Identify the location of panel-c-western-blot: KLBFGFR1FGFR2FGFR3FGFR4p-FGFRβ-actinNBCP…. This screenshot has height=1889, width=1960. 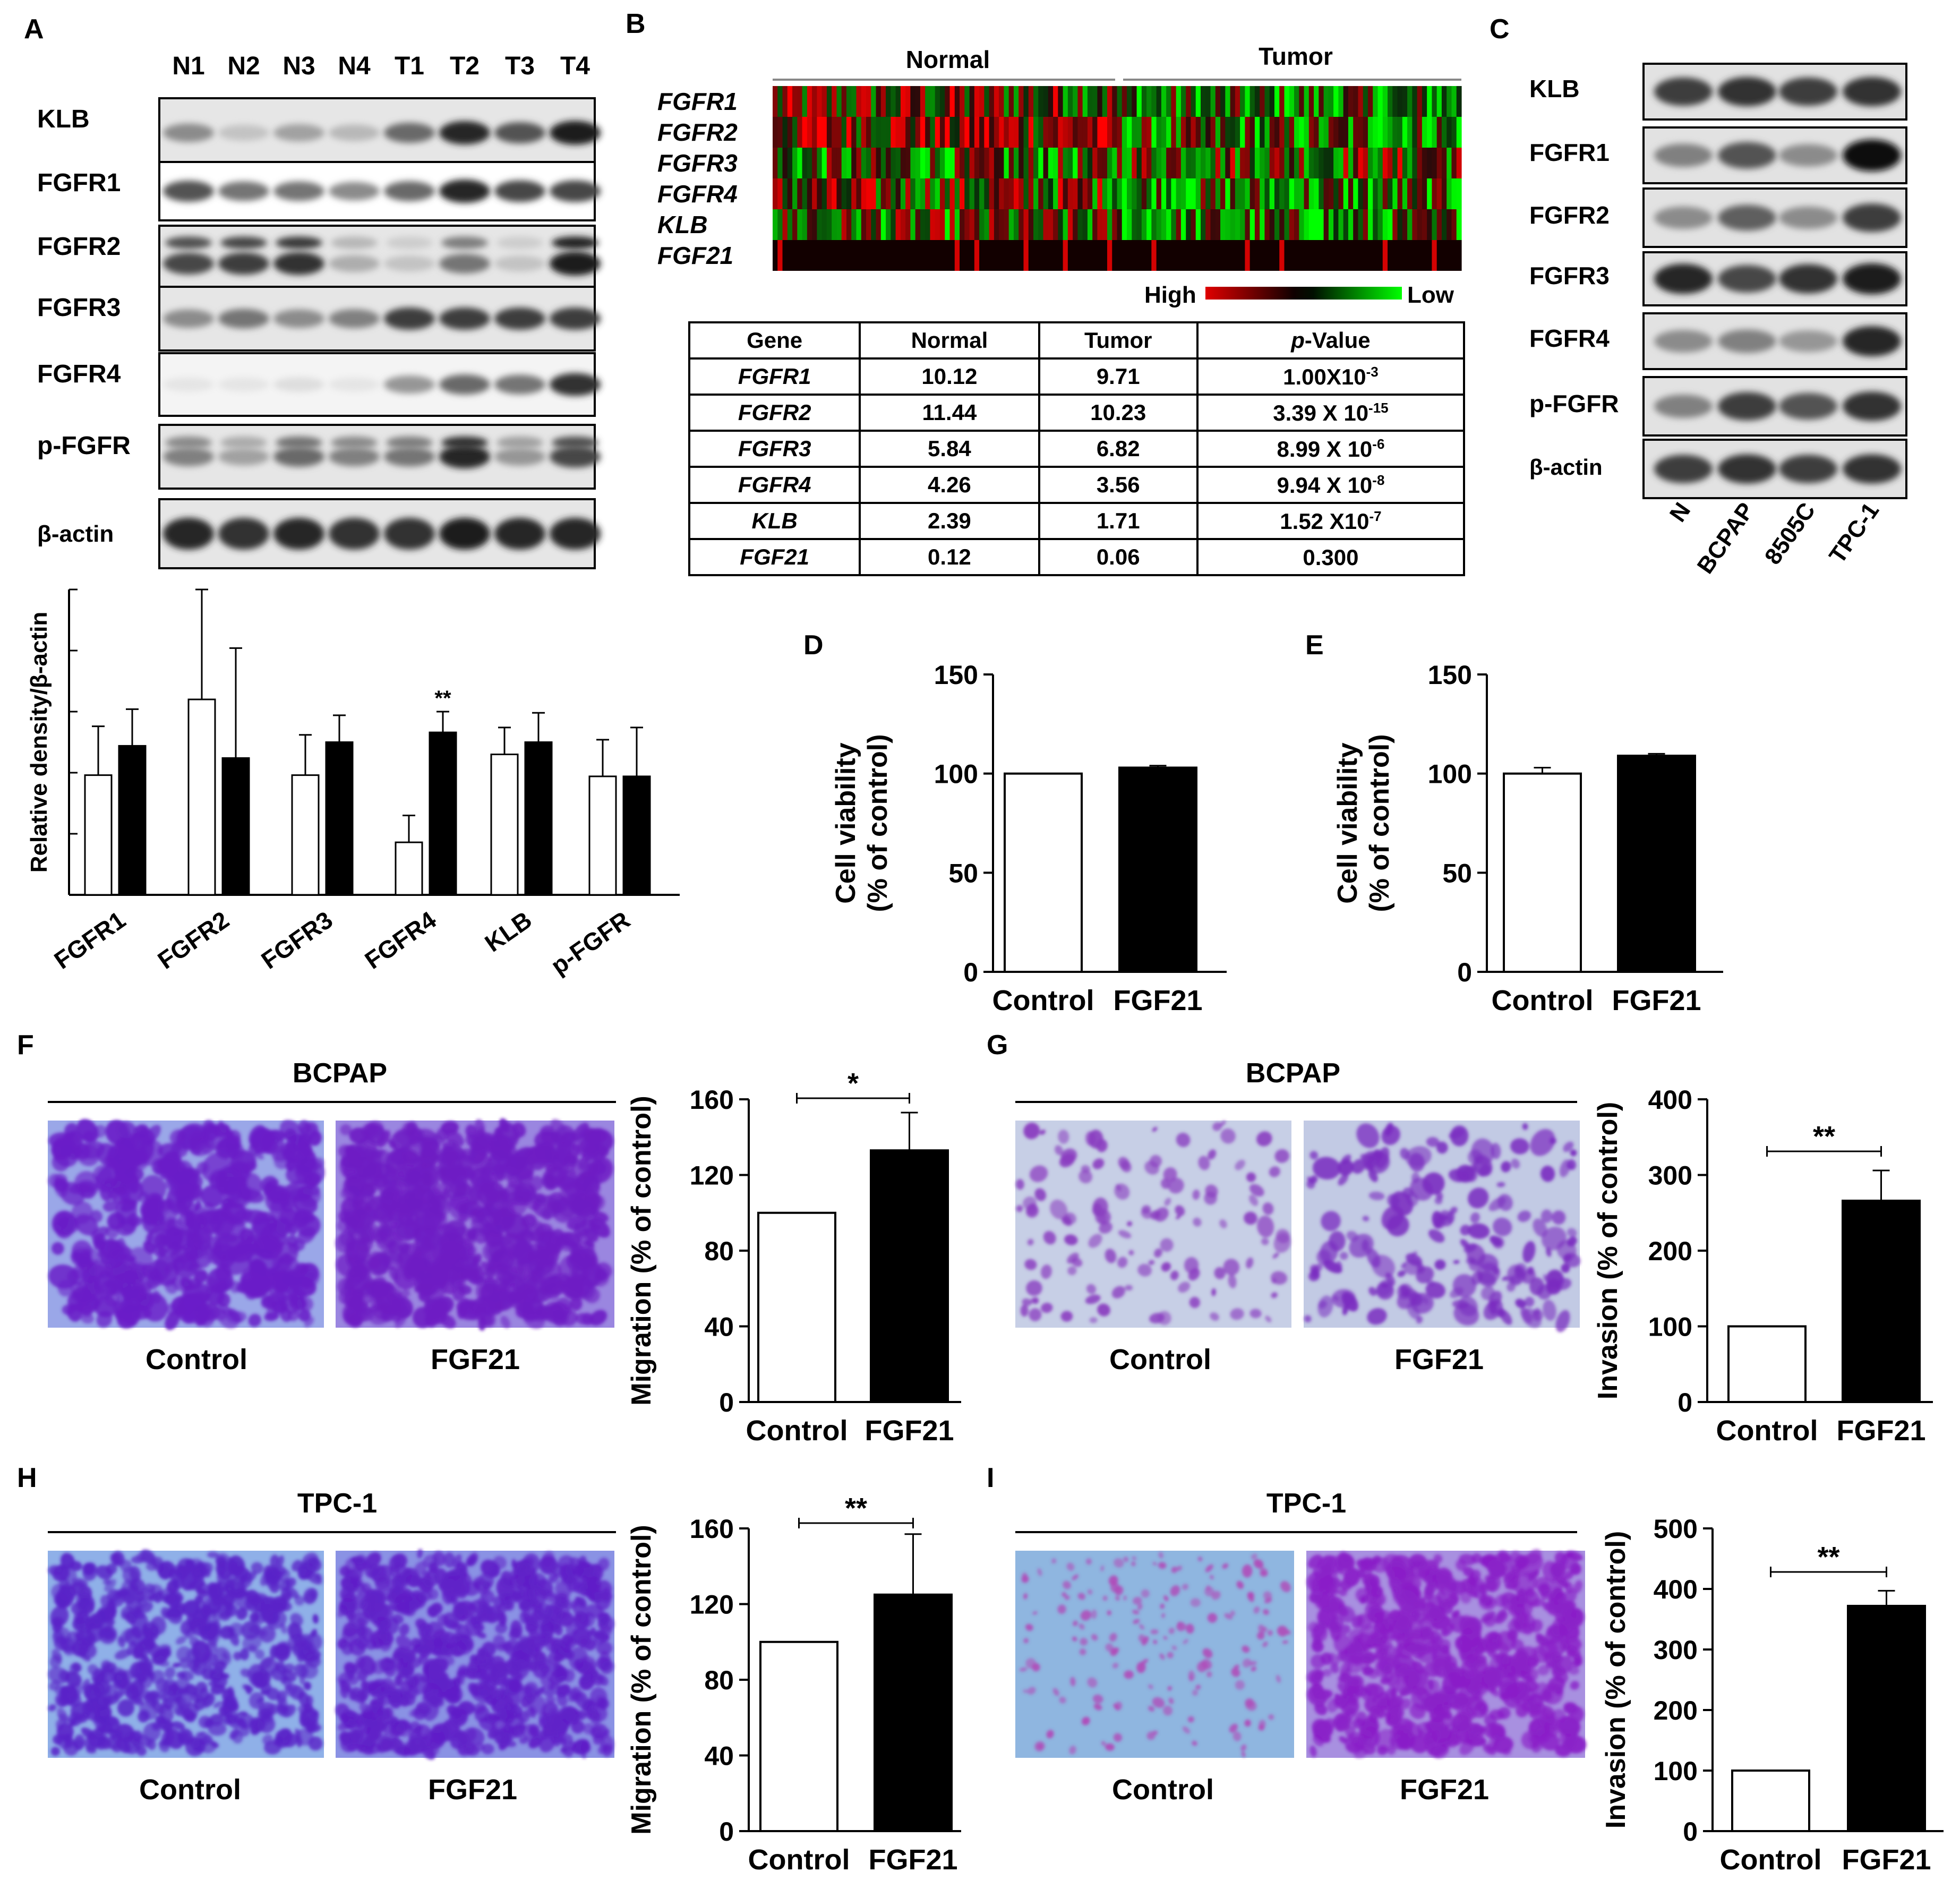
(1718, 320).